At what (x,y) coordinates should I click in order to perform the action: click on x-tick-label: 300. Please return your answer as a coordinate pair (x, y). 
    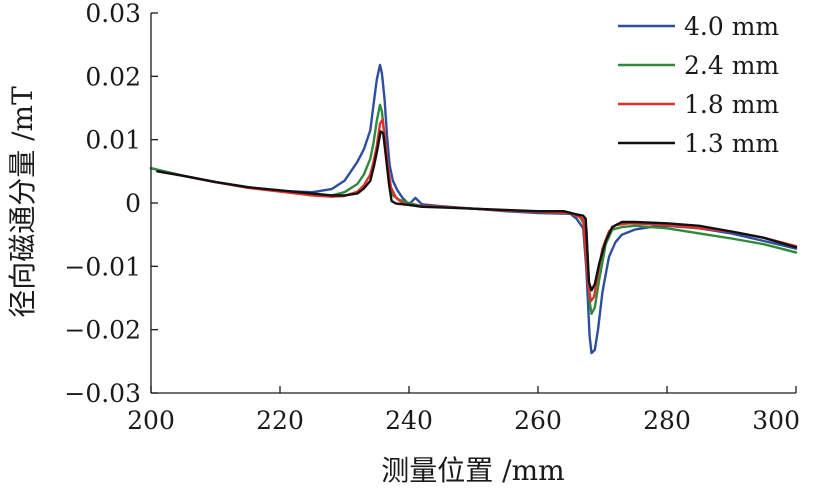
    Looking at the image, I should click on (776, 420).